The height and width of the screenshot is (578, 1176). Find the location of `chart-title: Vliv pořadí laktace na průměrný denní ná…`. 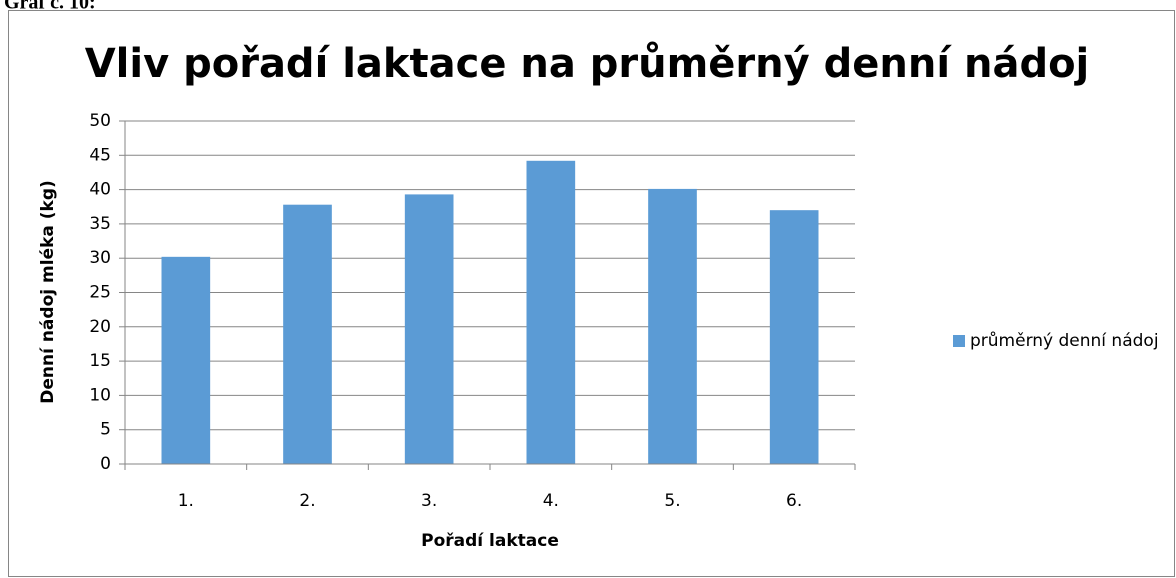

chart-title: Vliv pořadí laktace na průměrný denní ná… is located at coordinates (587, 63).